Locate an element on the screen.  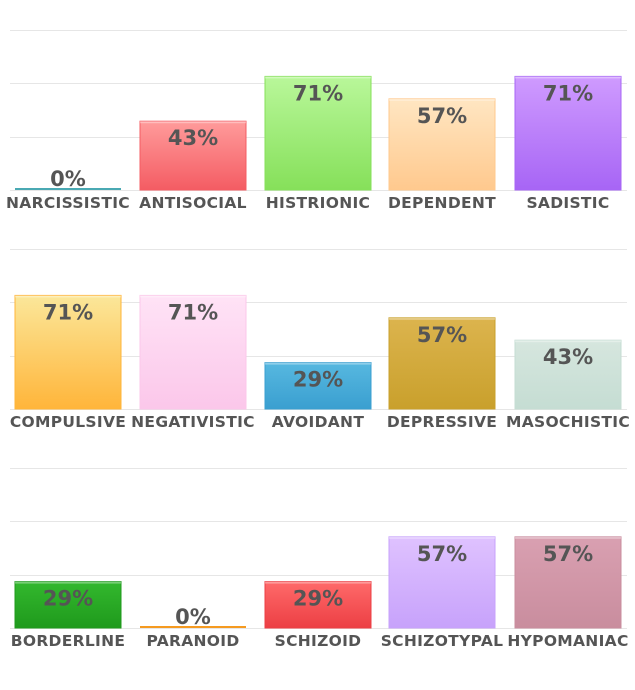
bar-hypomaniac is located at coordinates (568, 582).